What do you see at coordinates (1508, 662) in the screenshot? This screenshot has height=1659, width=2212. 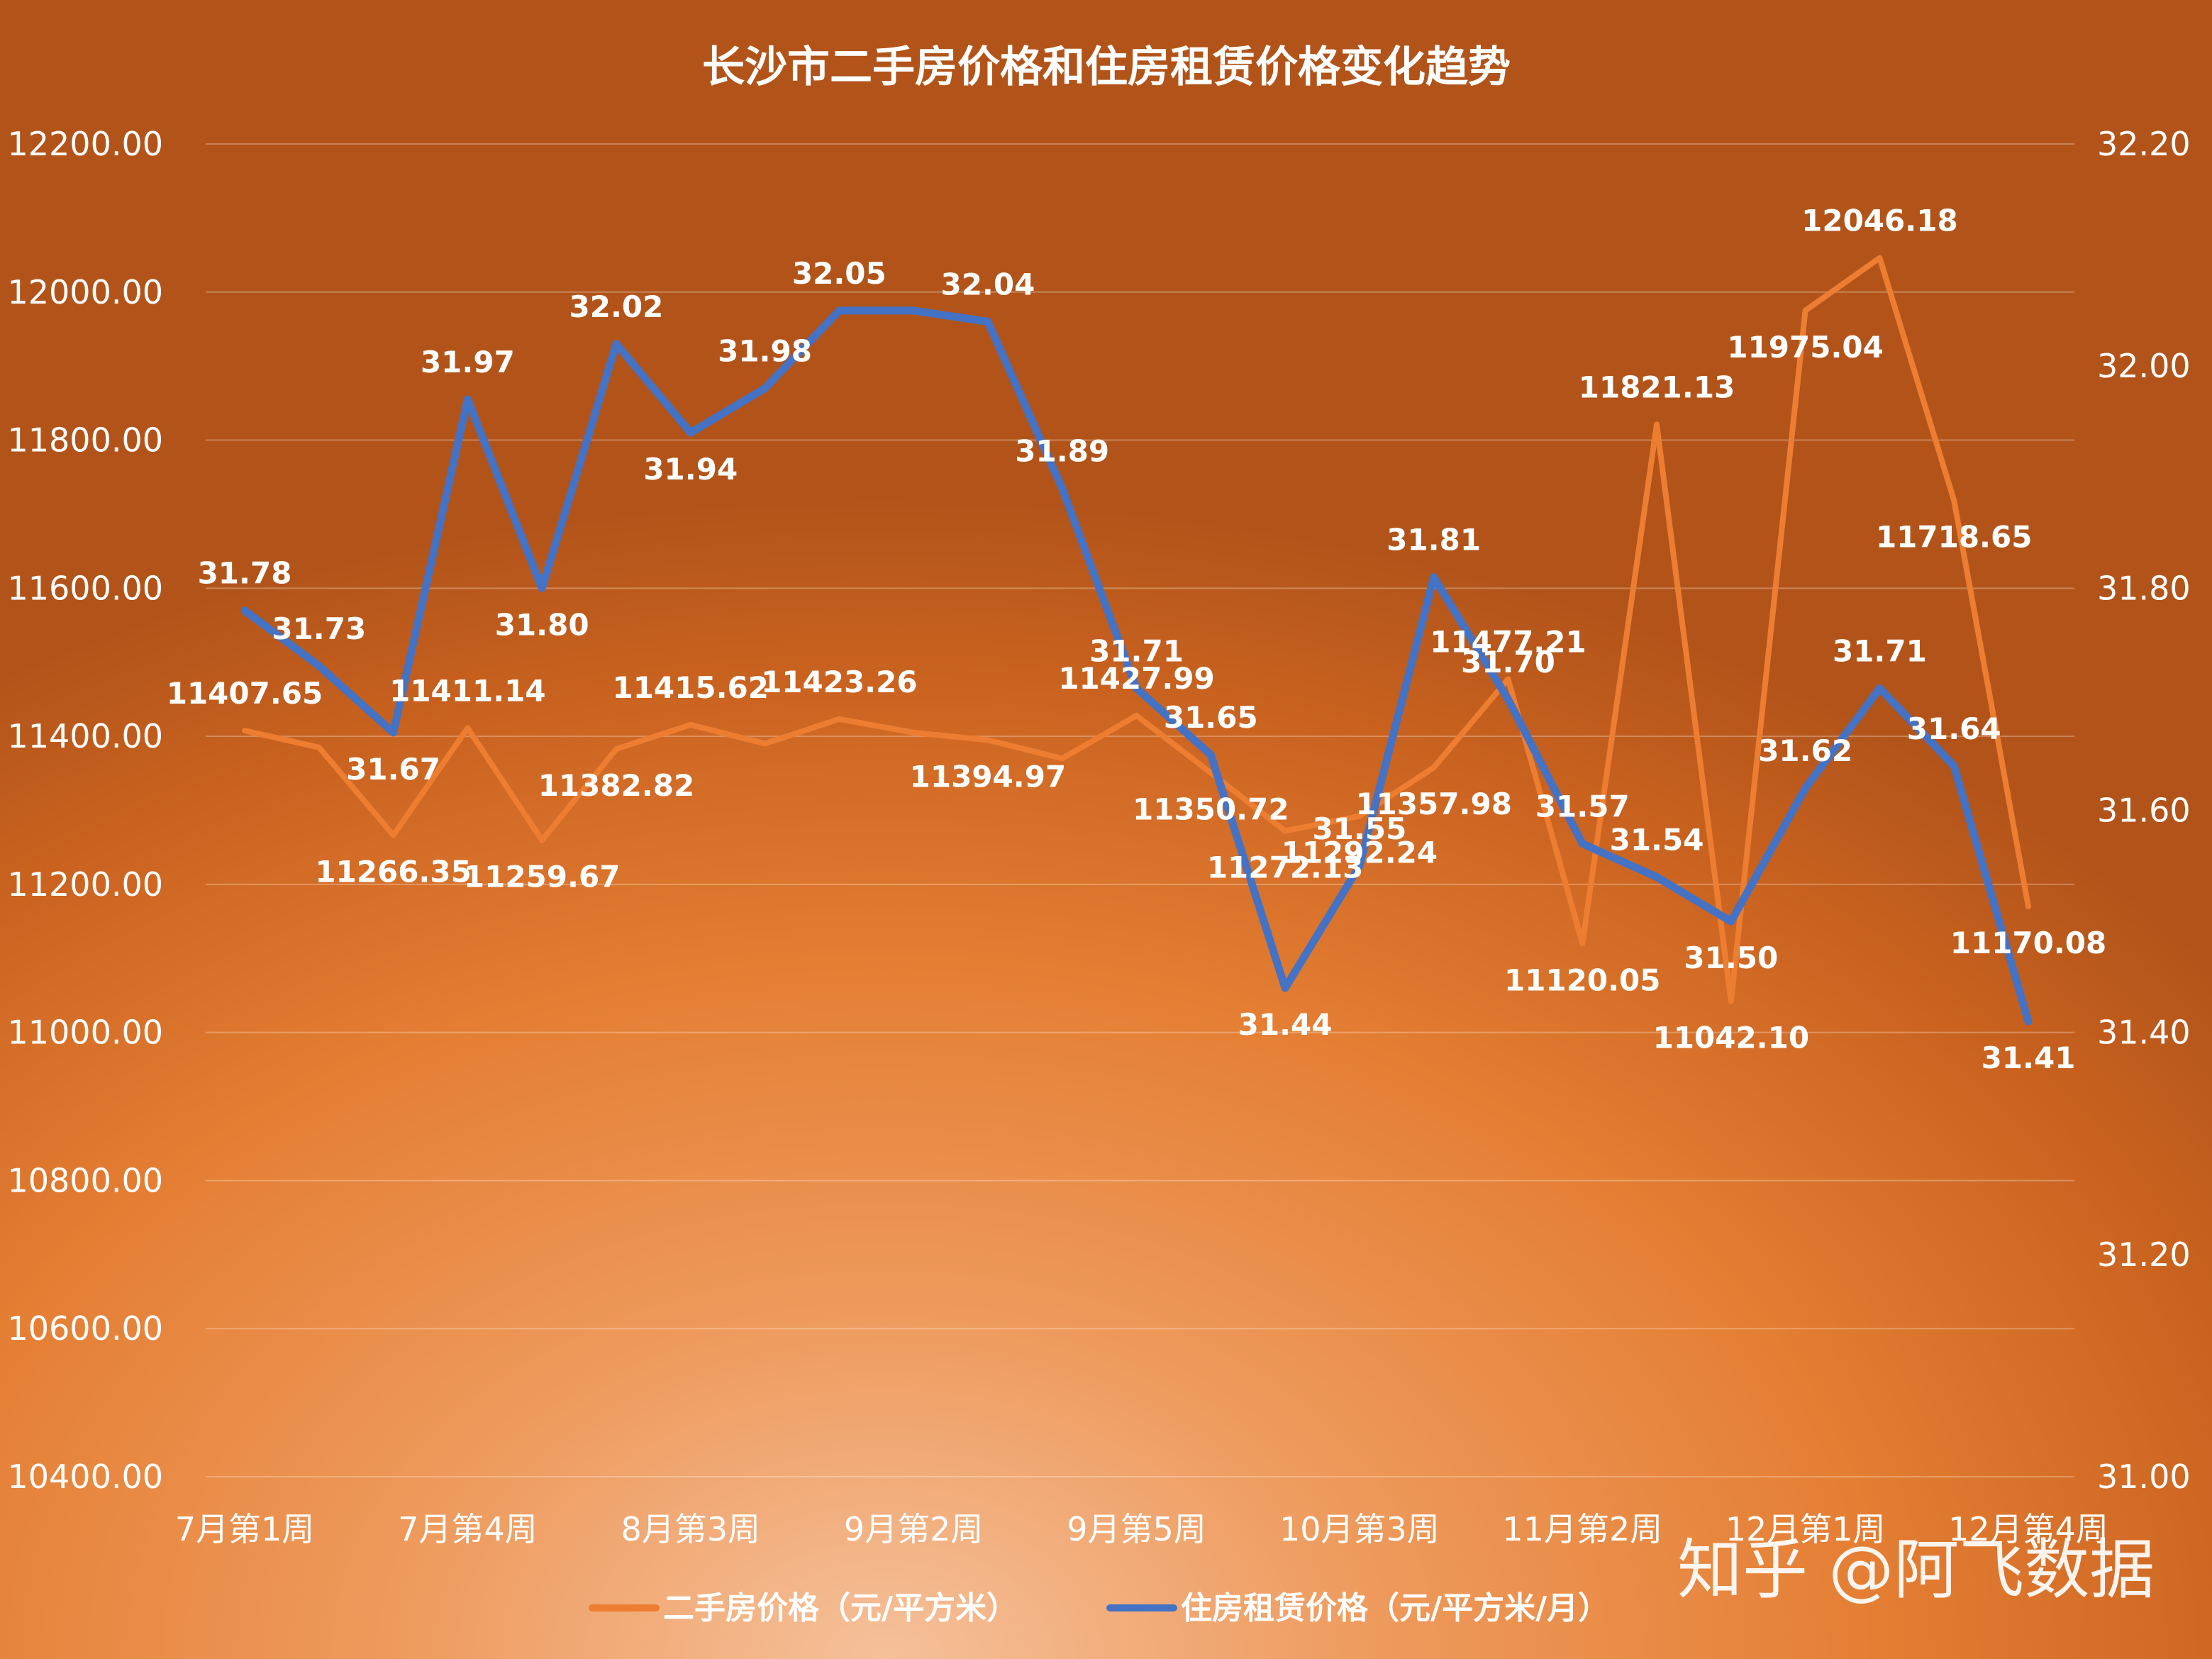 I see `rent-price-data-label: 31.70` at bounding box center [1508, 662].